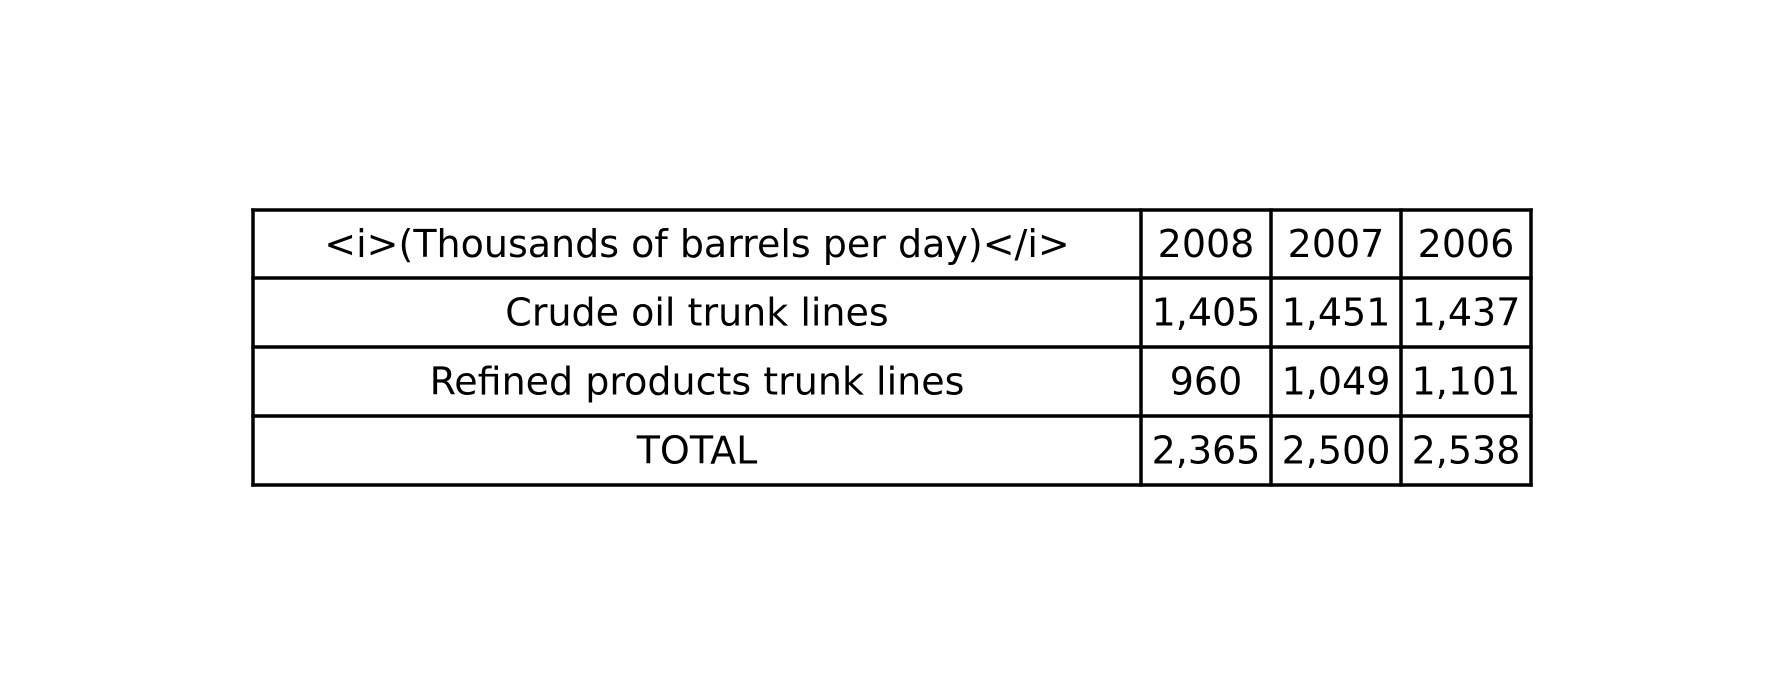 Image resolution: width=1770 pixels, height=690 pixels. What do you see at coordinates (1466, 244) in the screenshot?
I see `table-header-cell: 2006` at bounding box center [1466, 244].